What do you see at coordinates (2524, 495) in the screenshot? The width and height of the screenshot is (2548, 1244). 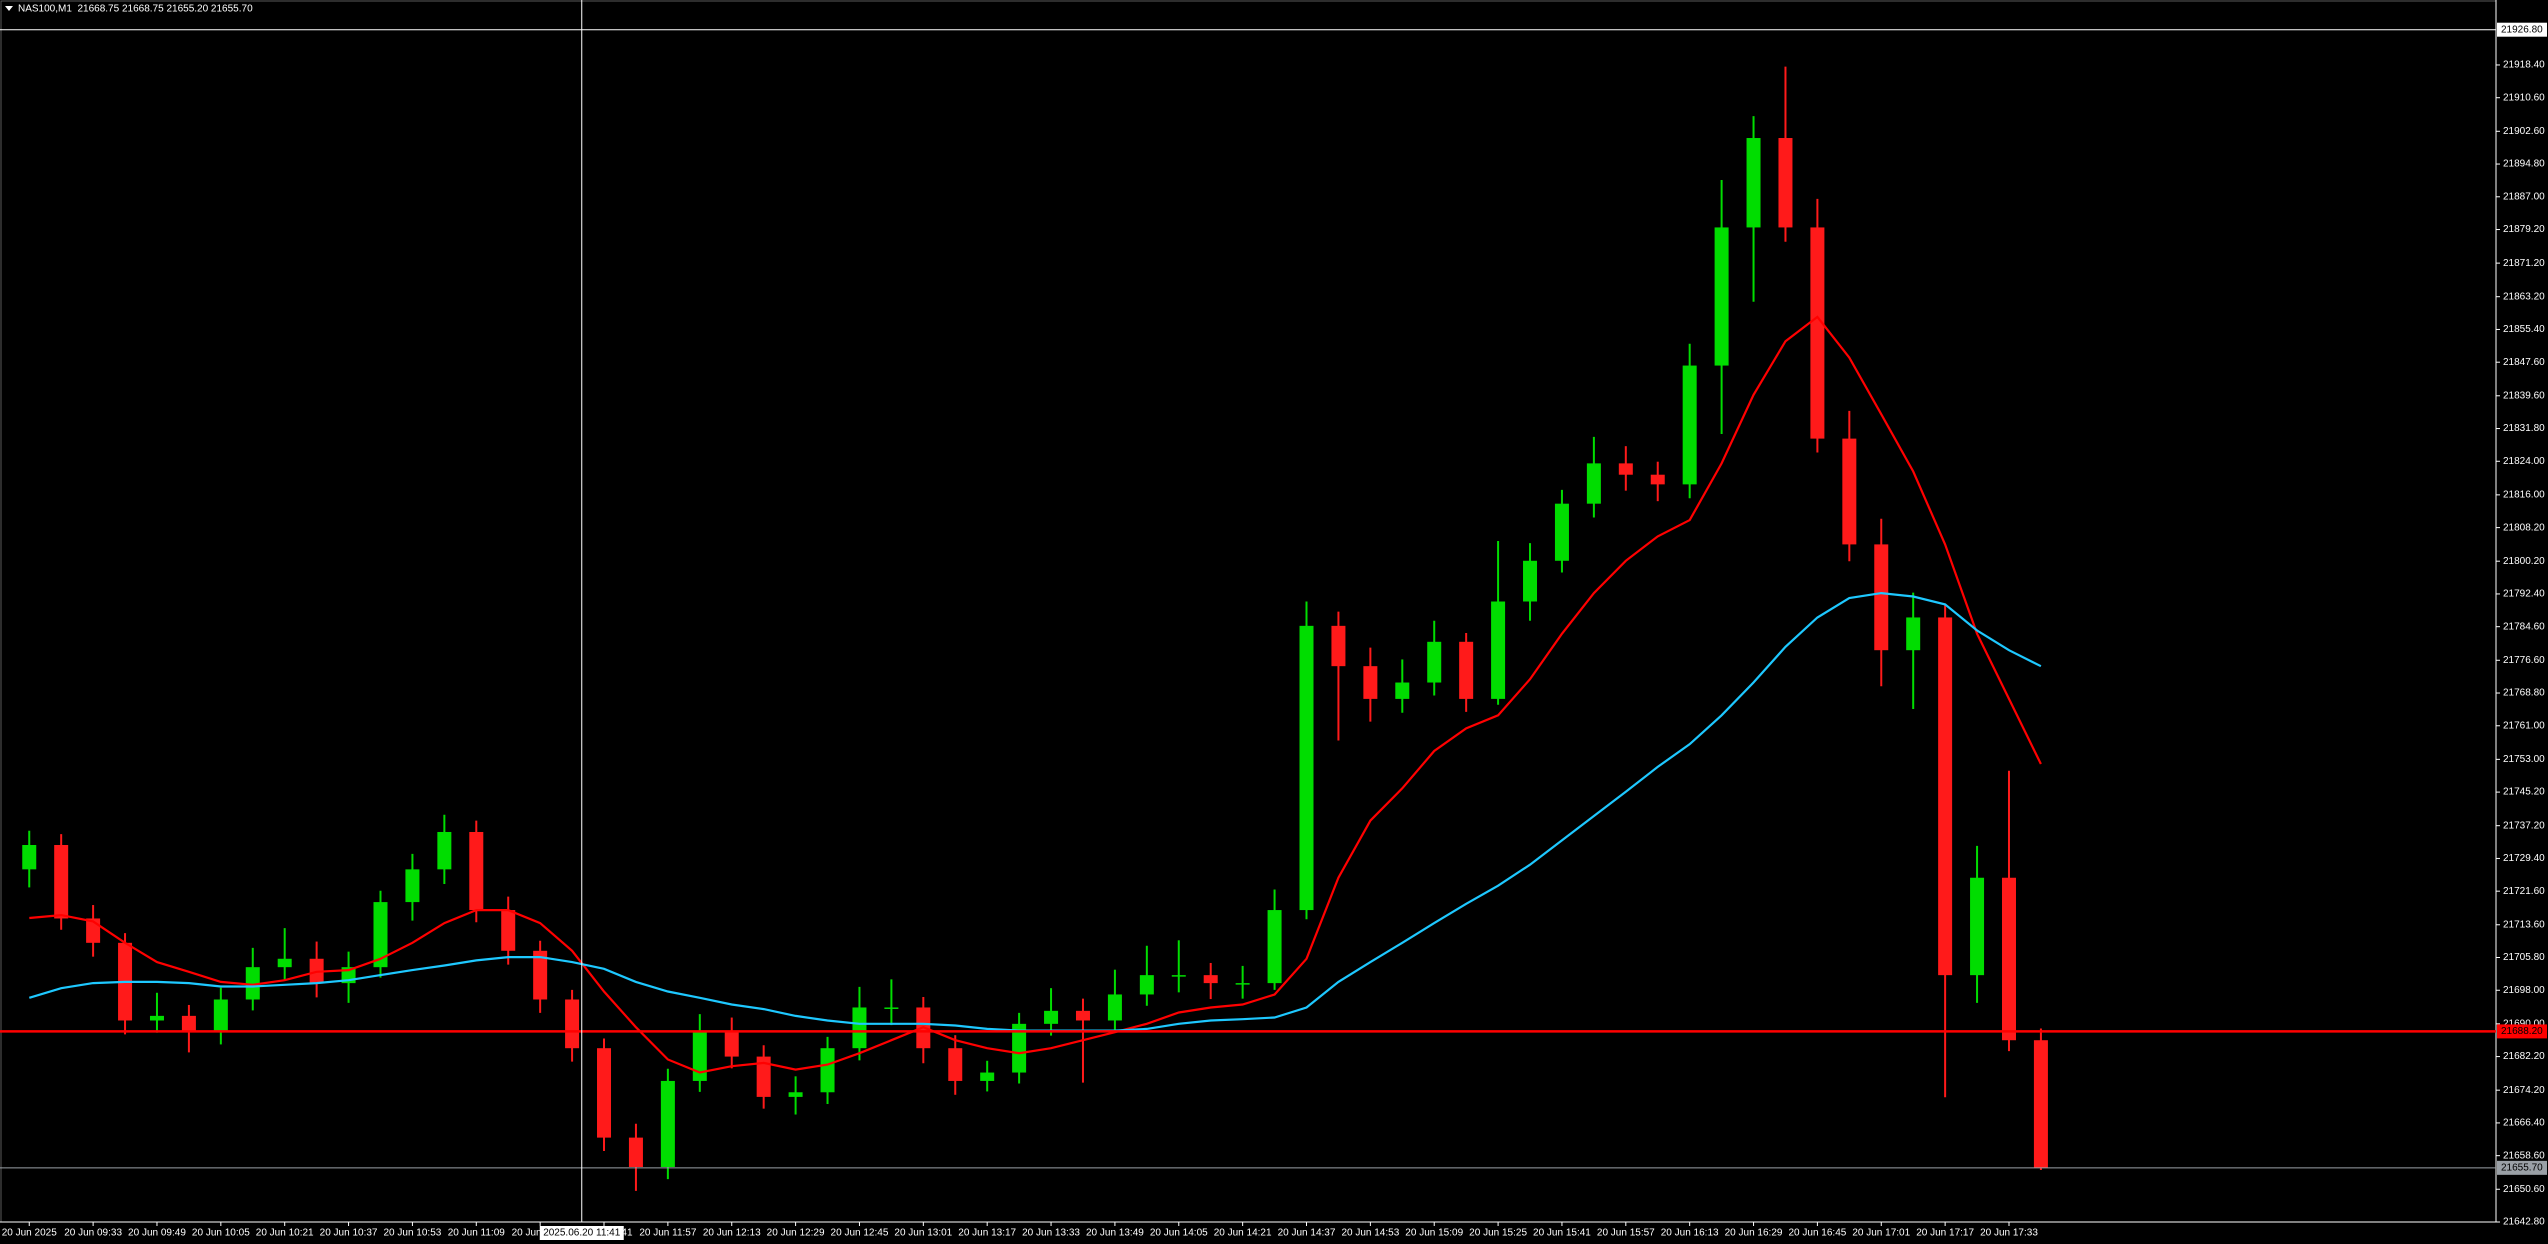 I see `y-tick-label: 21816.00` at bounding box center [2524, 495].